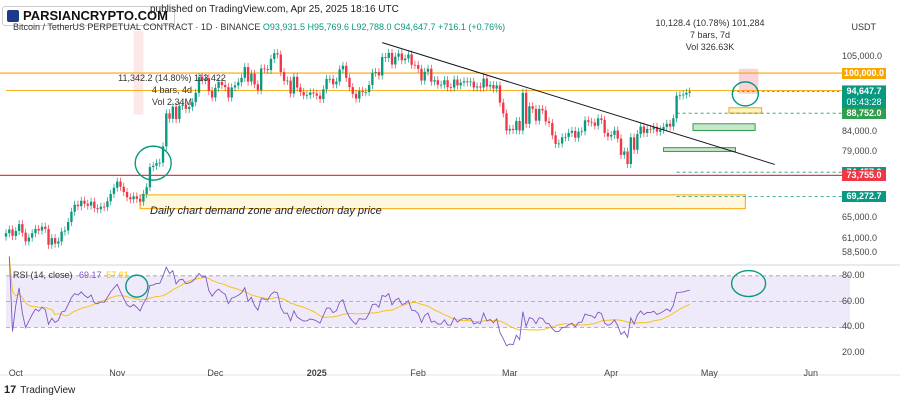 The width and height of the screenshot is (900, 400). I want to click on trendline, so click(578, 103).